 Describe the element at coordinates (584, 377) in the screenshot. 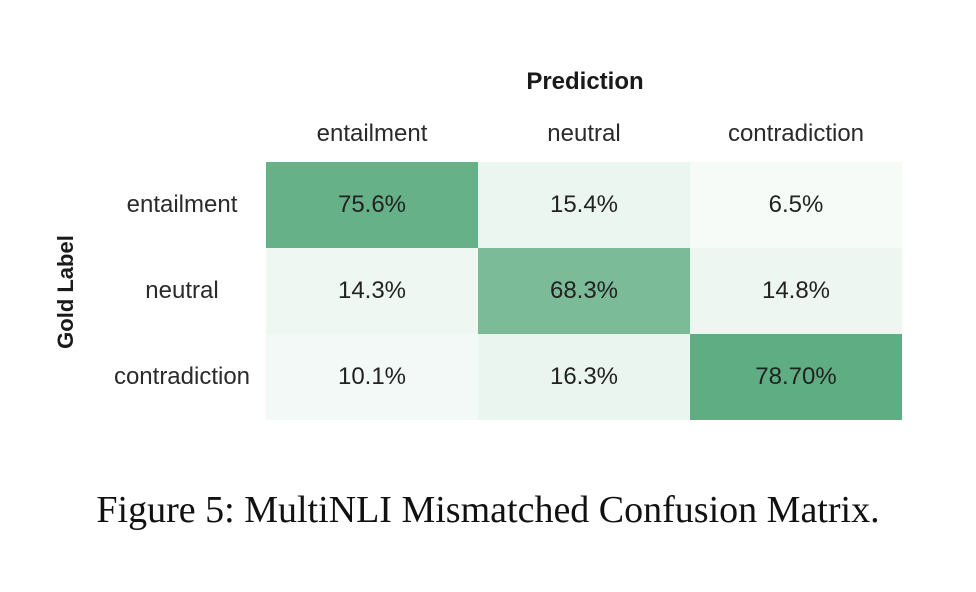

I see `heatmap-cell: 16.3%` at that location.